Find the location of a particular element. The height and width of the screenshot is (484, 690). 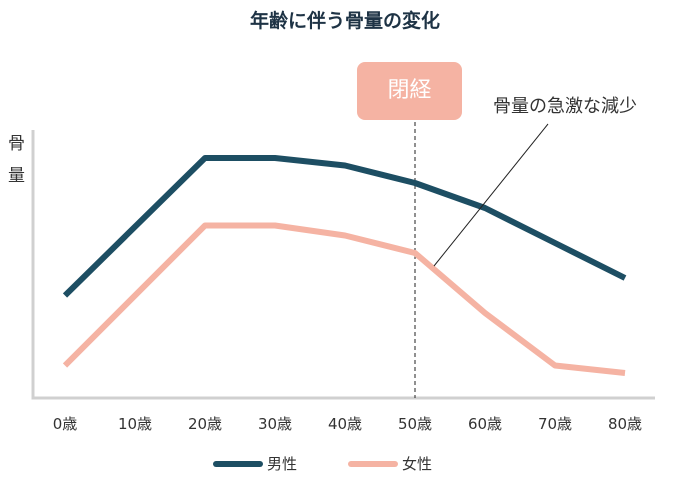

x-tick-label: 50歳 is located at coordinates (415, 424).